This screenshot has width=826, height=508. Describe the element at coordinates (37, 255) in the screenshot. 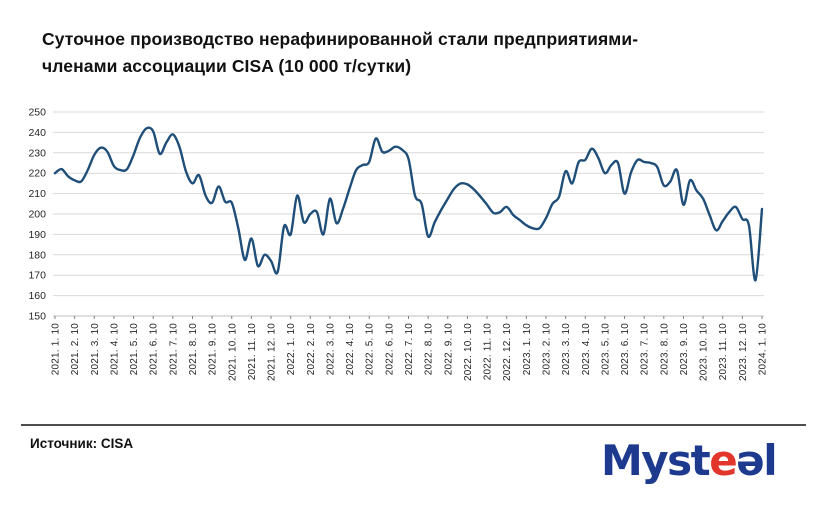

I see `svg-text: 180` at that location.